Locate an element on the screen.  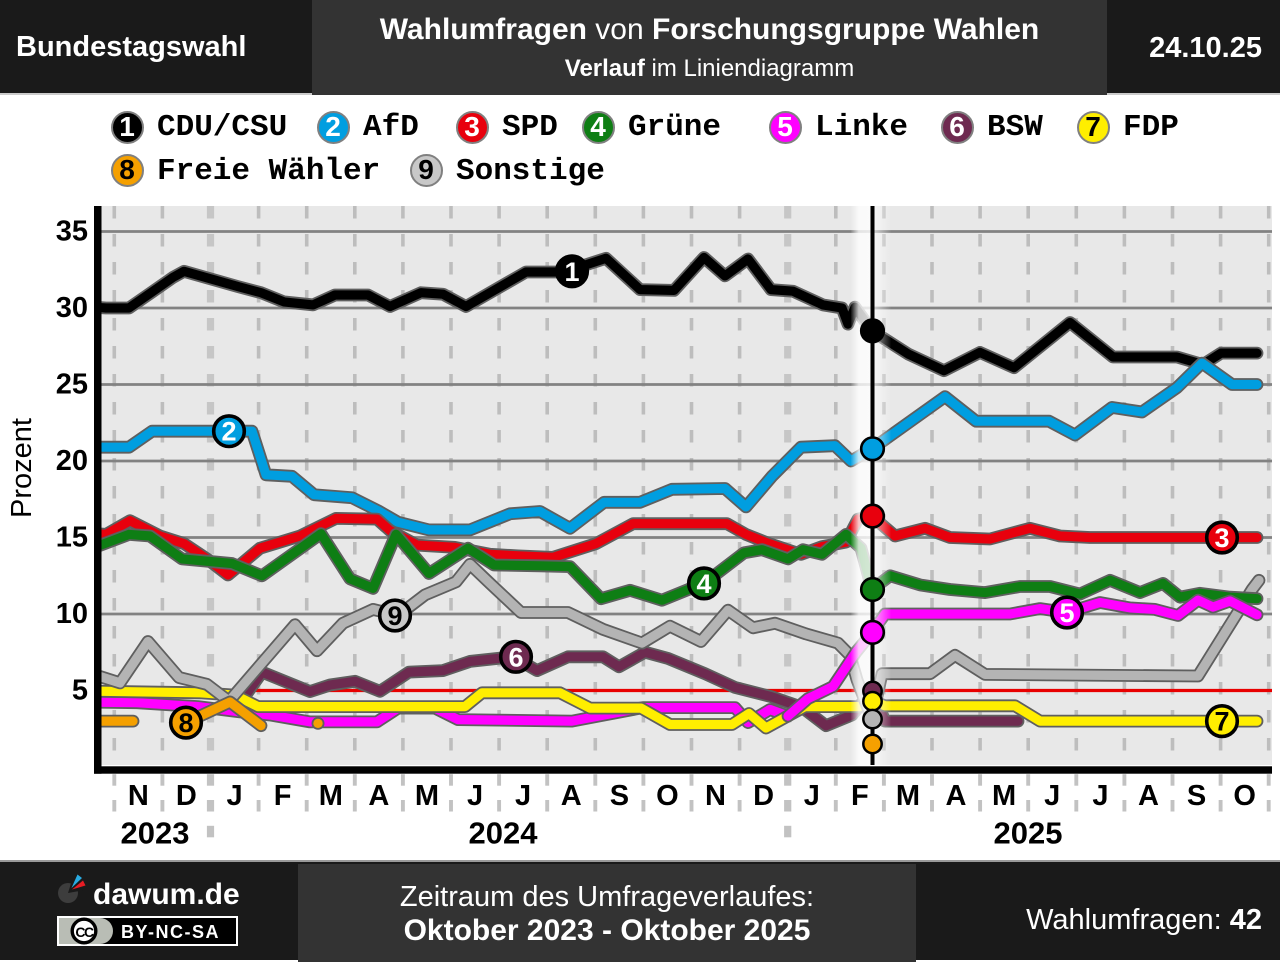
svg-text: 6 is located at coordinates (515, 657).